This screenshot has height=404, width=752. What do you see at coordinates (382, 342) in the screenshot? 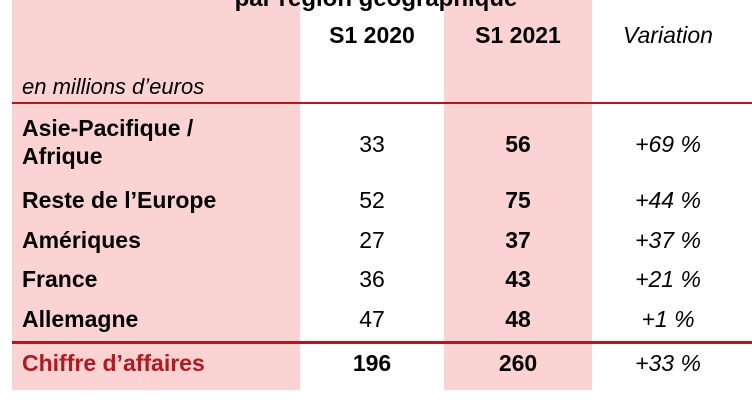
I see `total-divider` at bounding box center [382, 342].